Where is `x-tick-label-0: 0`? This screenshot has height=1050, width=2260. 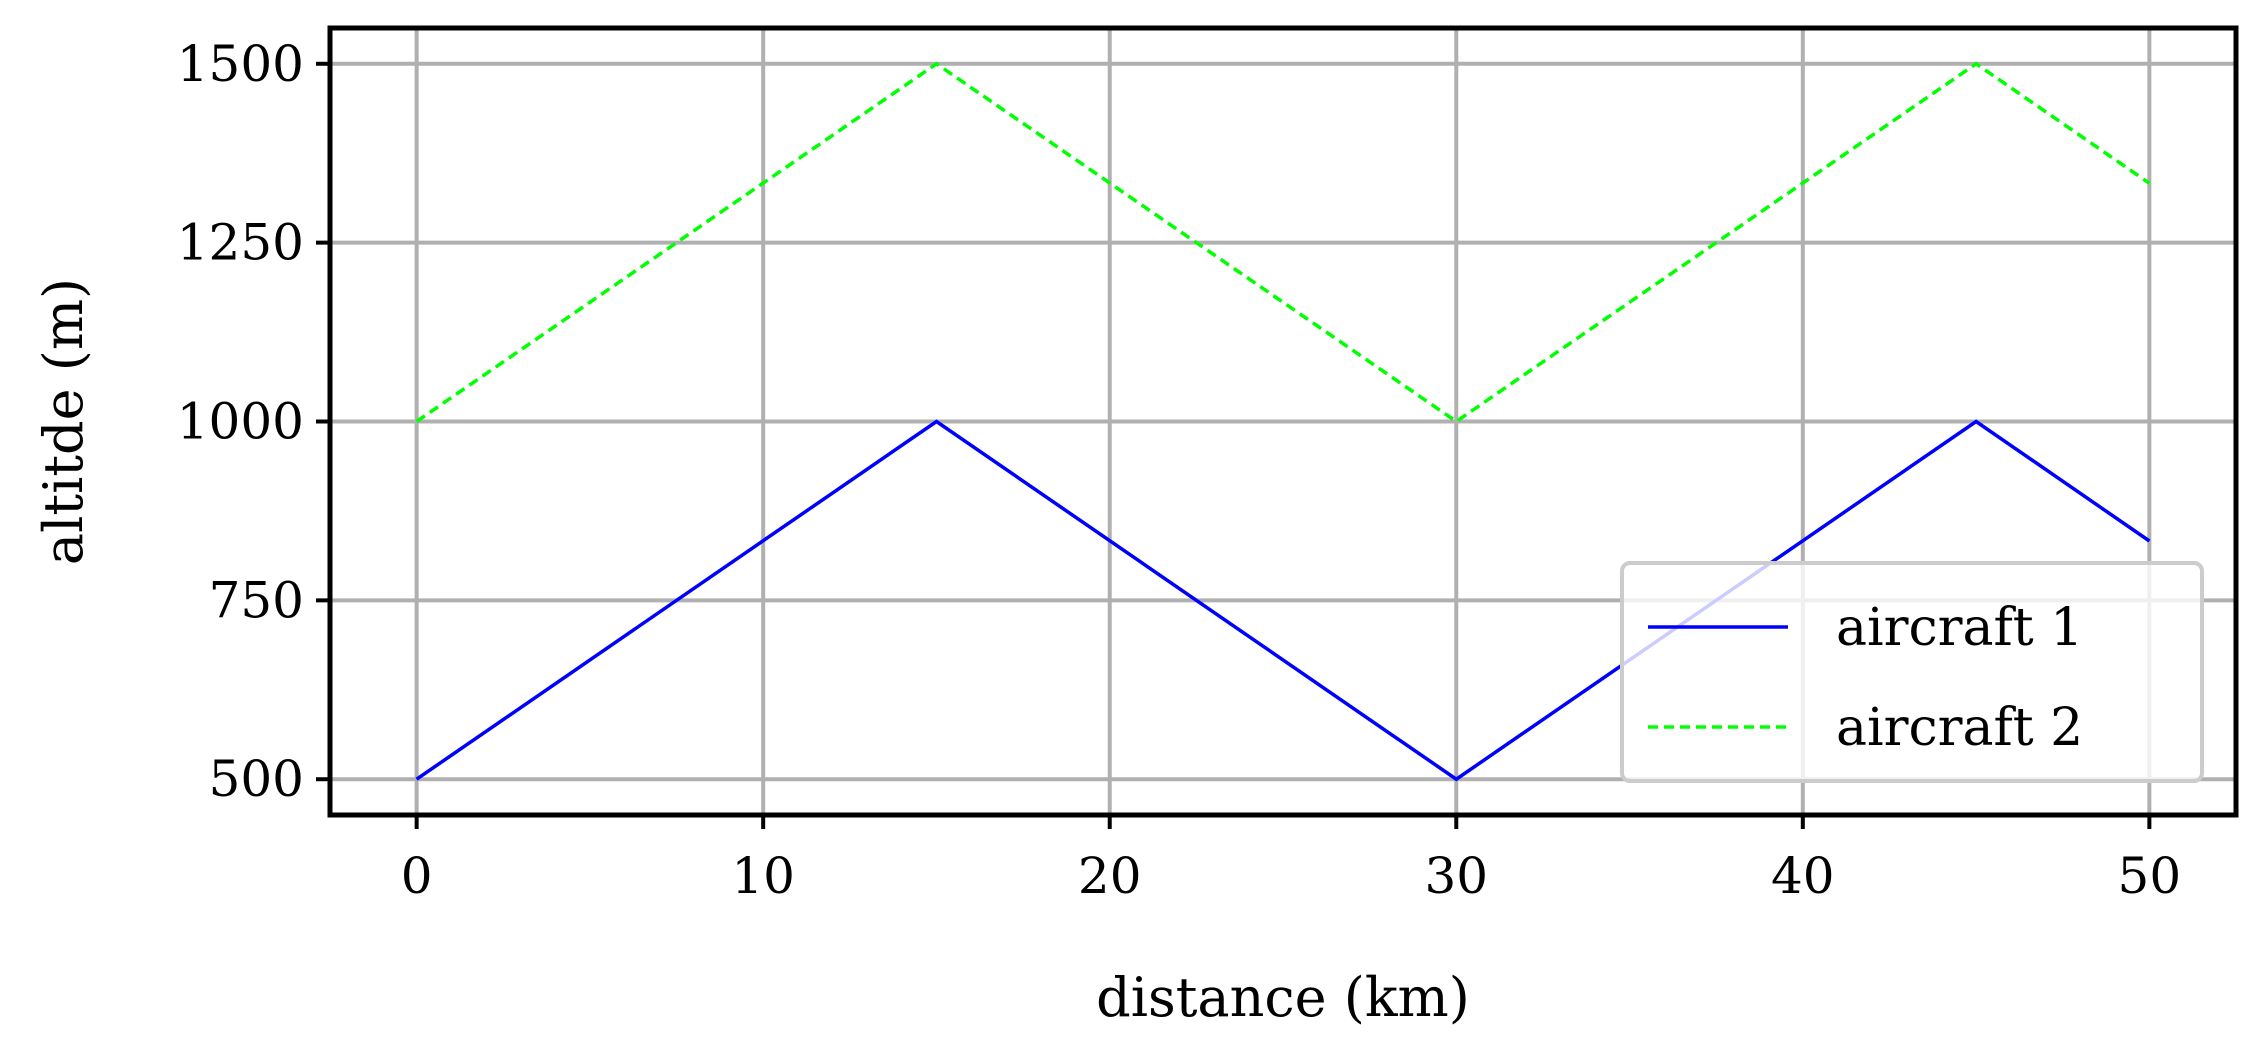 x-tick-label-0: 0 is located at coordinates (417, 876).